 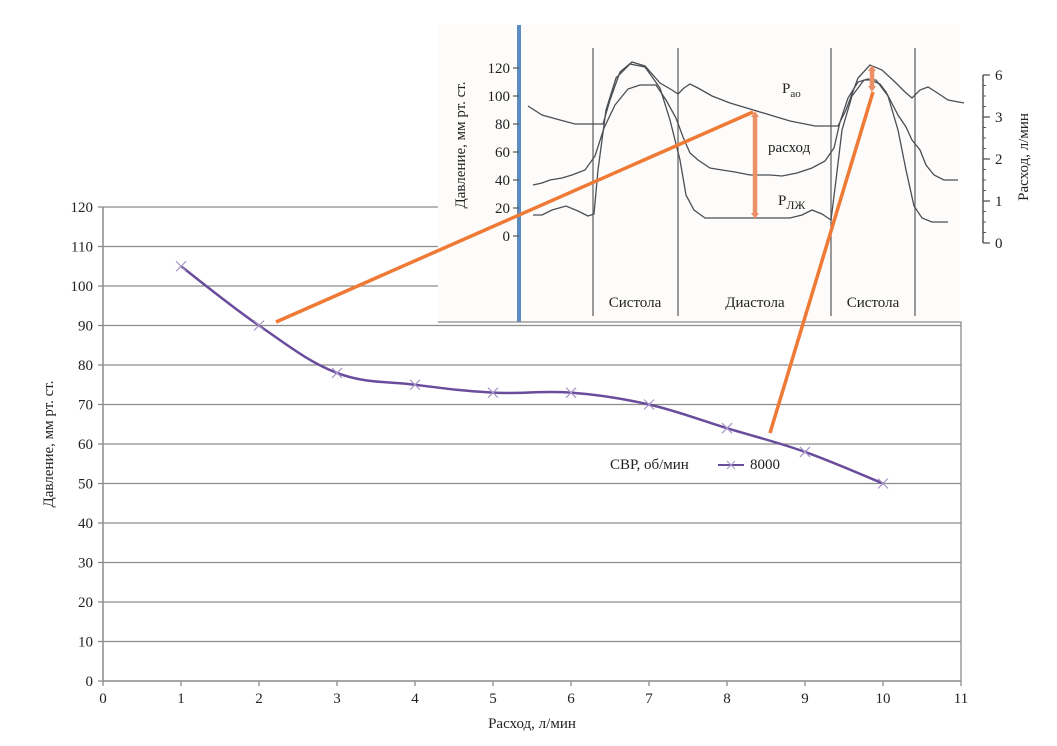 What do you see at coordinates (502, 209) in the screenshot?
I see `inset-left-tick-label: 20` at bounding box center [502, 209].